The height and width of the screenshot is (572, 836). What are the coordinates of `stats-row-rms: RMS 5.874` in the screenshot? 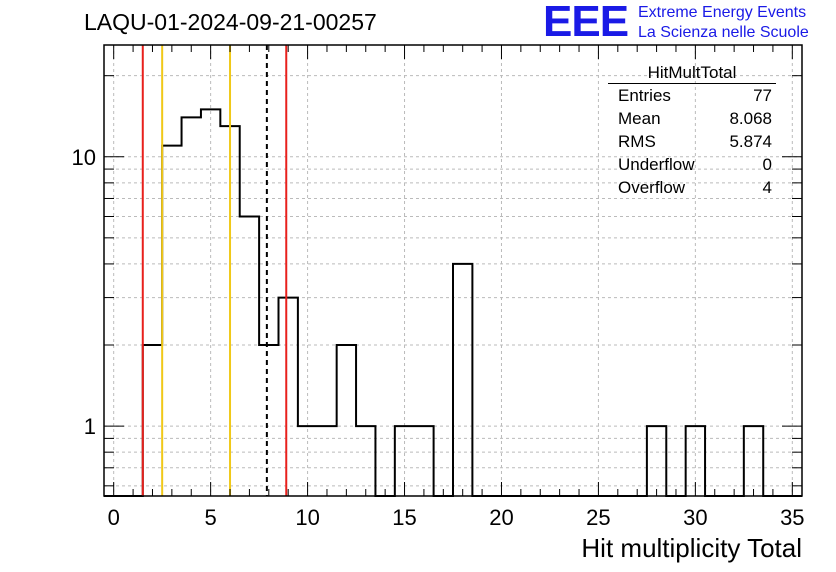 It's located at (693, 141).